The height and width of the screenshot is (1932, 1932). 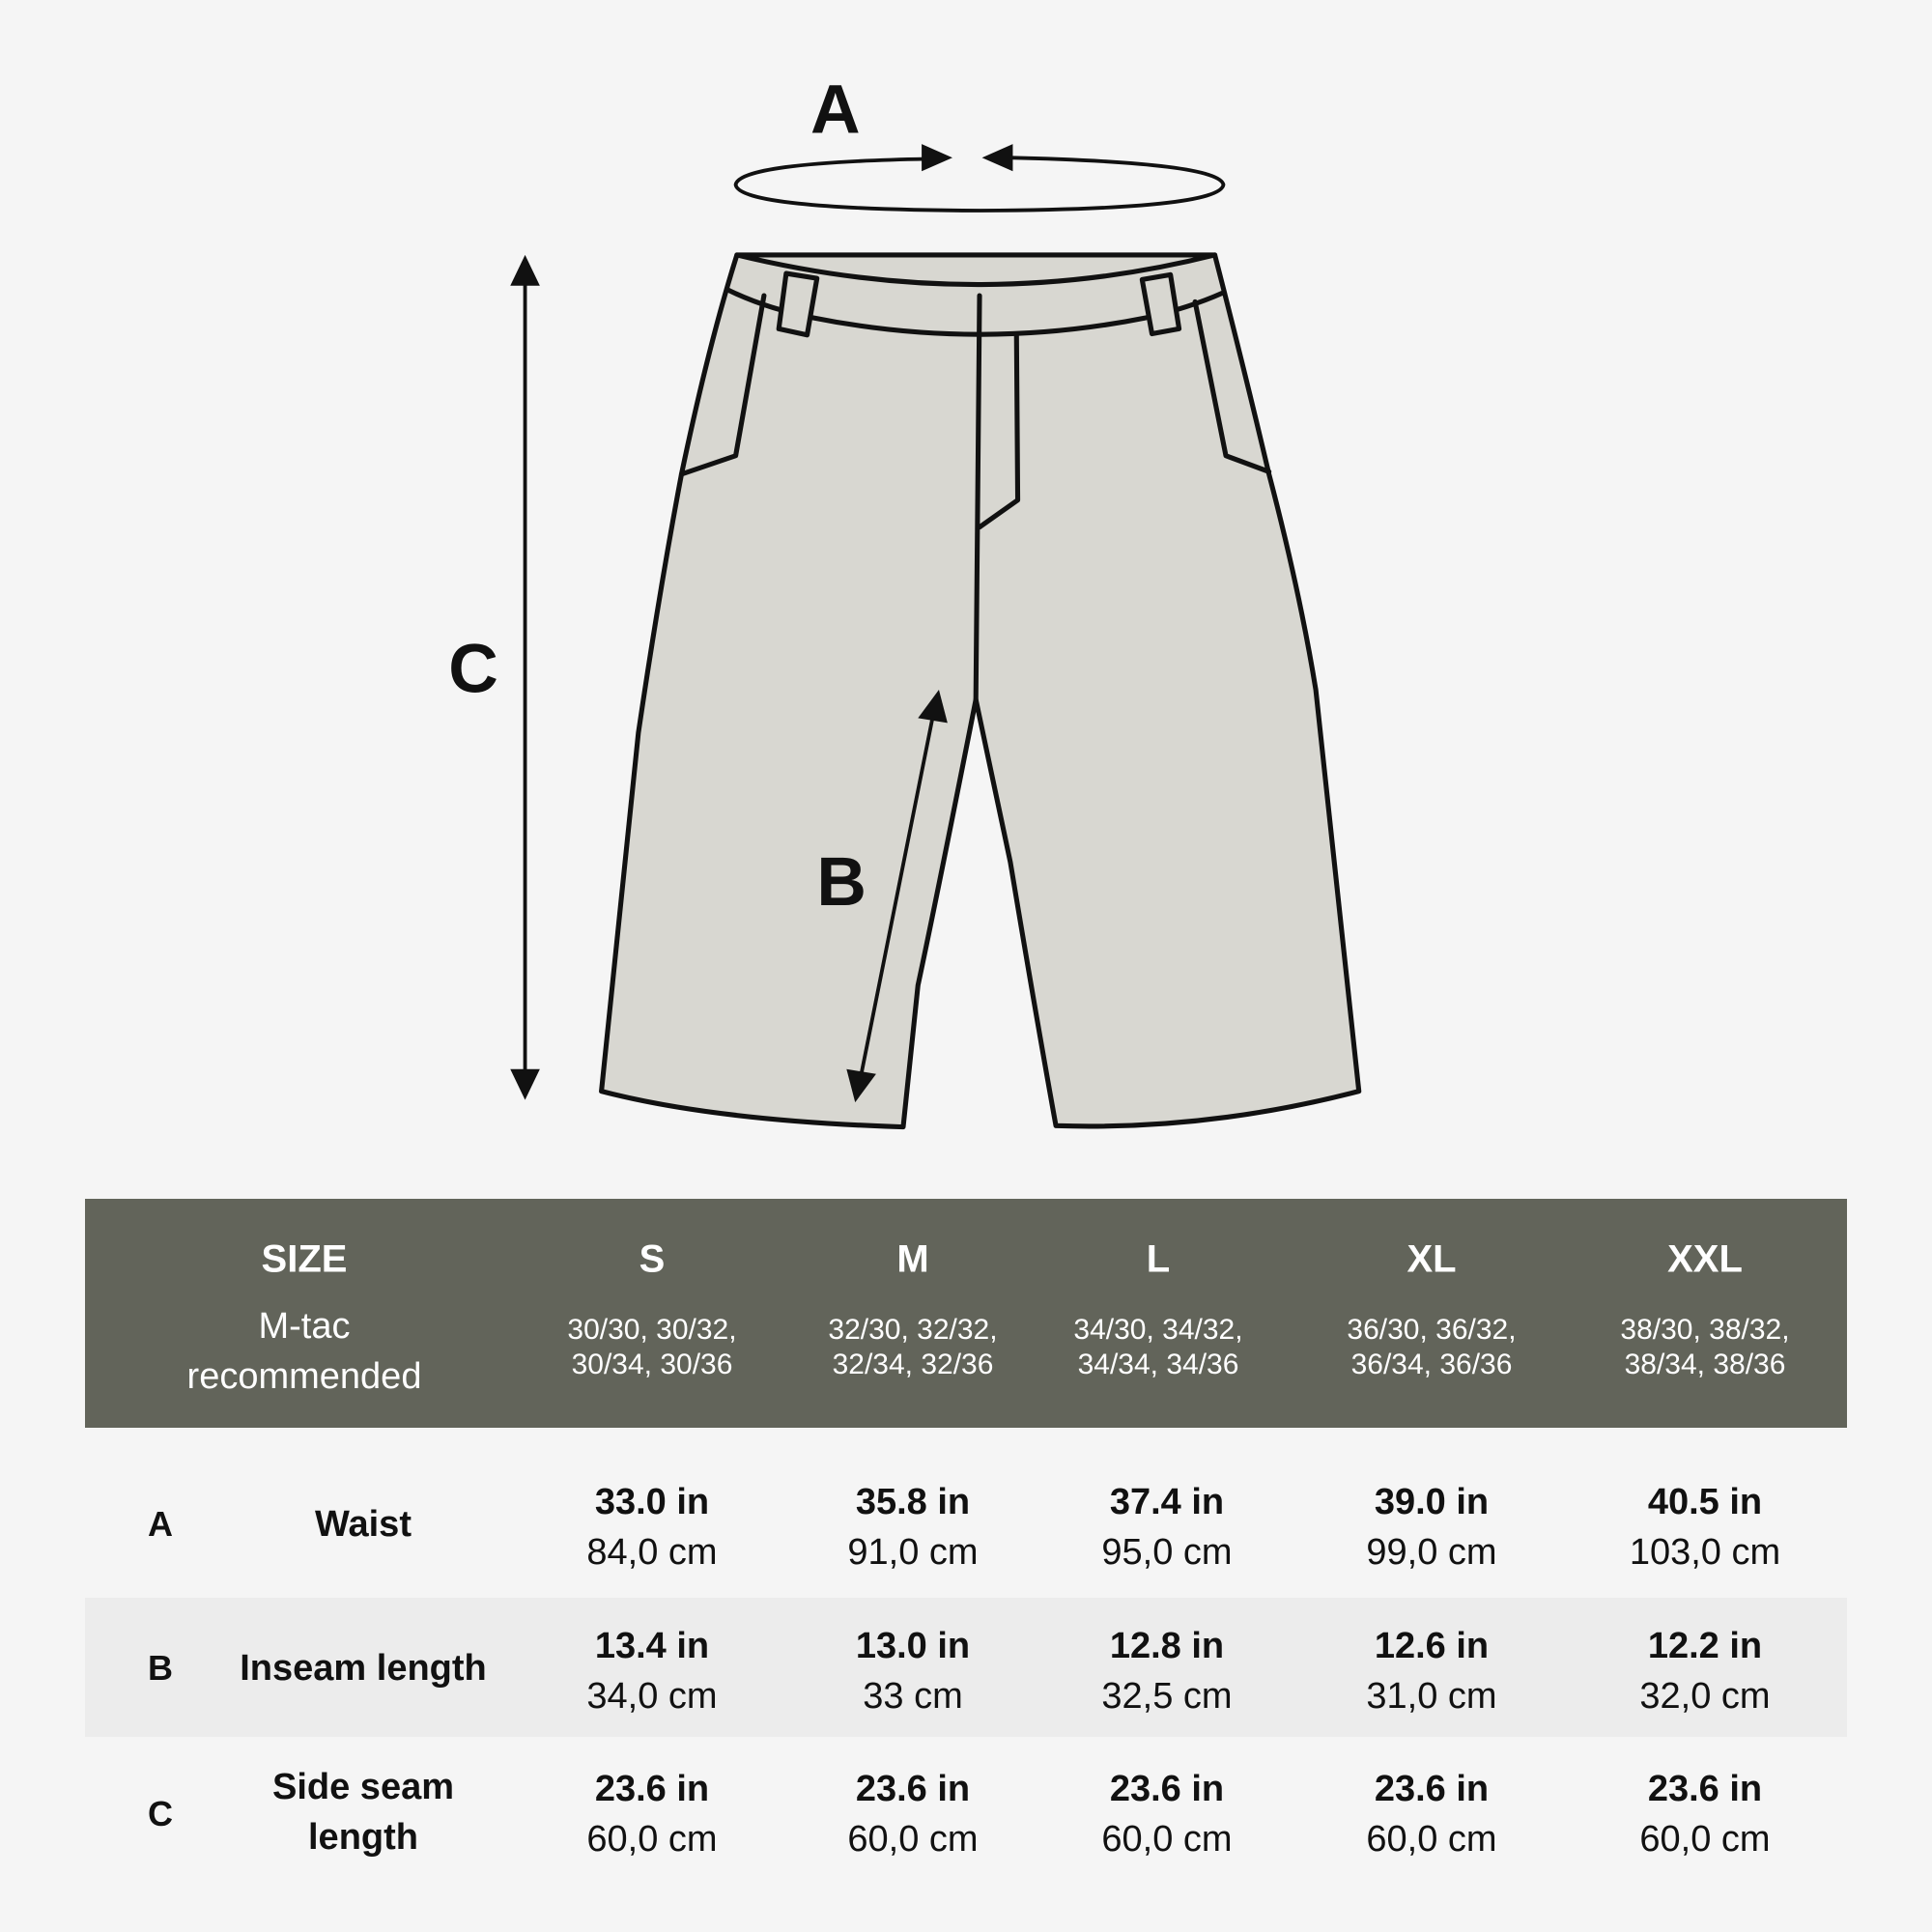 What do you see at coordinates (913, 1527) in the screenshot?
I see `table-cell: 35.8 in 91,0 cm` at bounding box center [913, 1527].